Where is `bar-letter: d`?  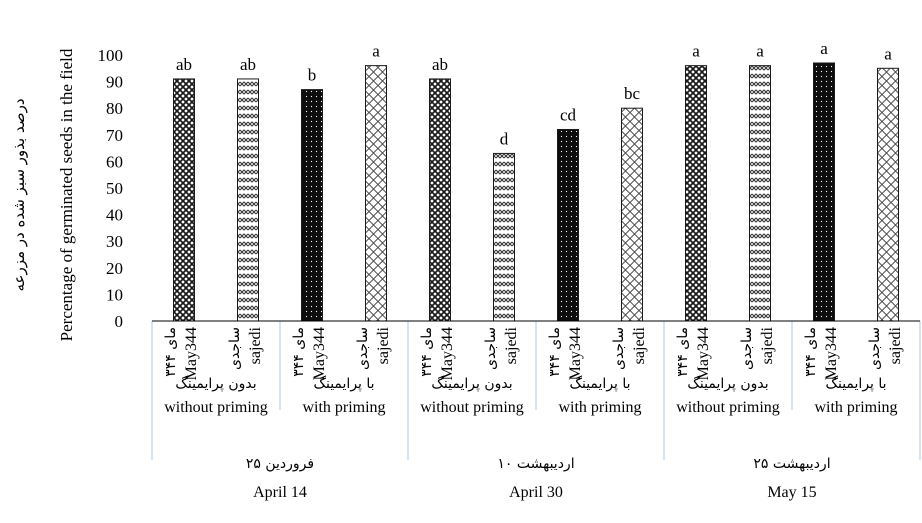
bar-letter: d is located at coordinates (504, 138).